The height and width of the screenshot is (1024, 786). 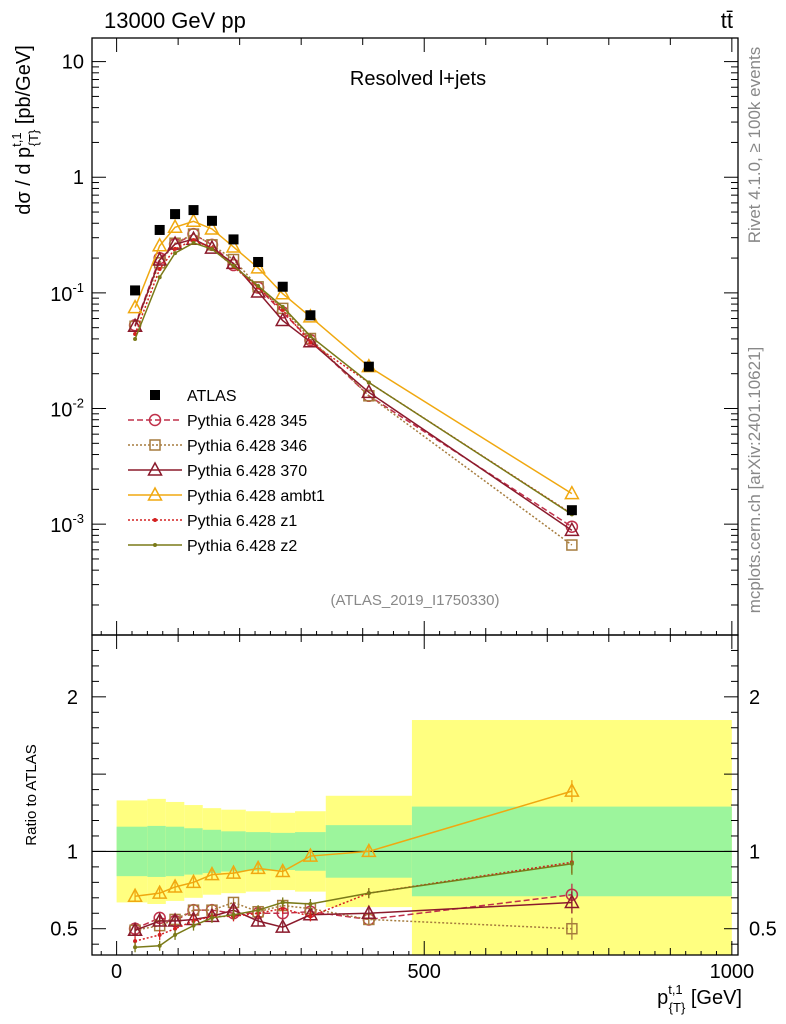 I want to click on legend-entry: Pythia 6.428 346, so click(x=217, y=446).